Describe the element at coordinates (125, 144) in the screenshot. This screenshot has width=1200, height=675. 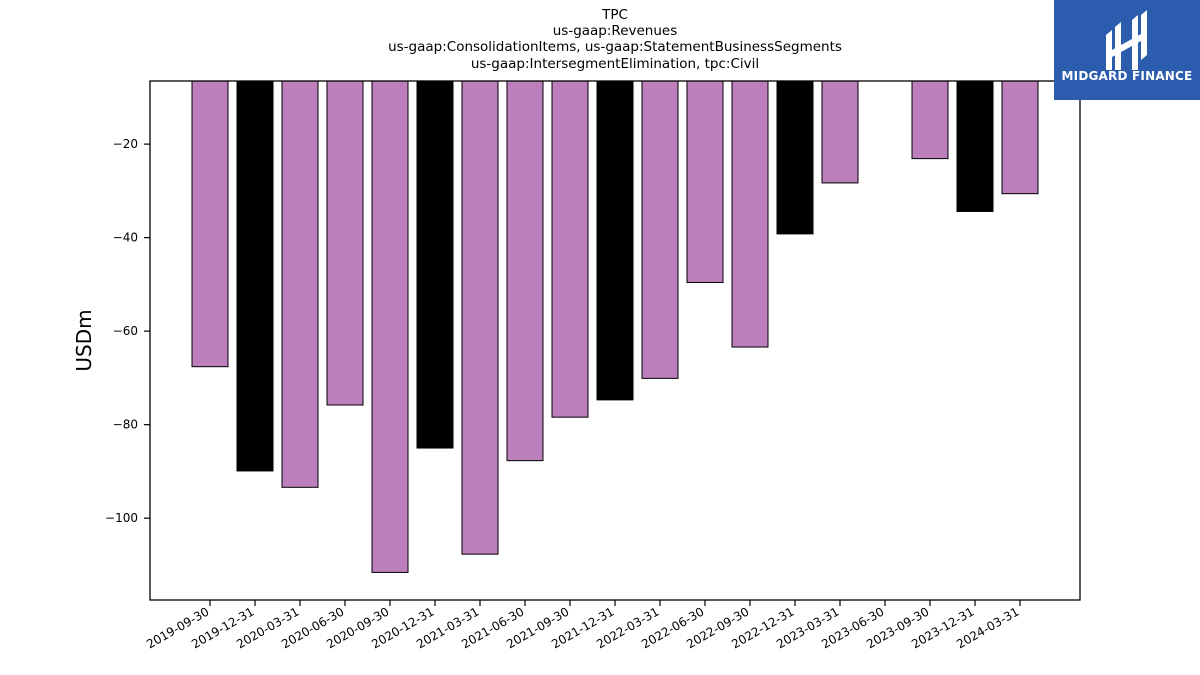
I see `y-tick-label: −20` at that location.